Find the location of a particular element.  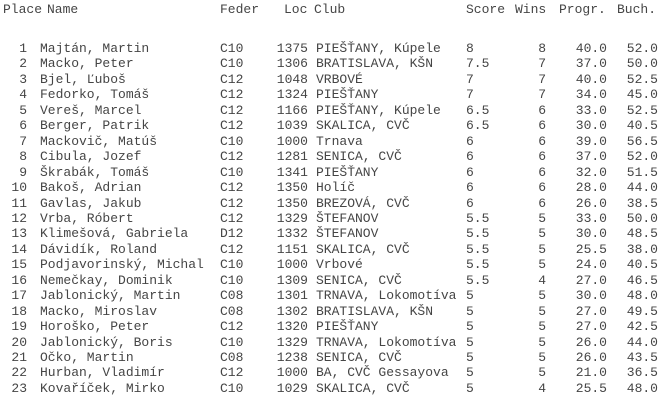

cell-place: 5 is located at coordinates (23, 110).